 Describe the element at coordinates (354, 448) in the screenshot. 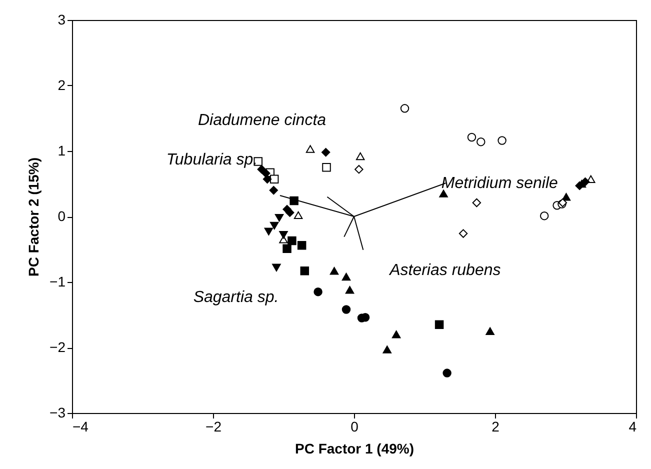

I see `x-axis-title: PC Factor 1 (49%)` at that location.